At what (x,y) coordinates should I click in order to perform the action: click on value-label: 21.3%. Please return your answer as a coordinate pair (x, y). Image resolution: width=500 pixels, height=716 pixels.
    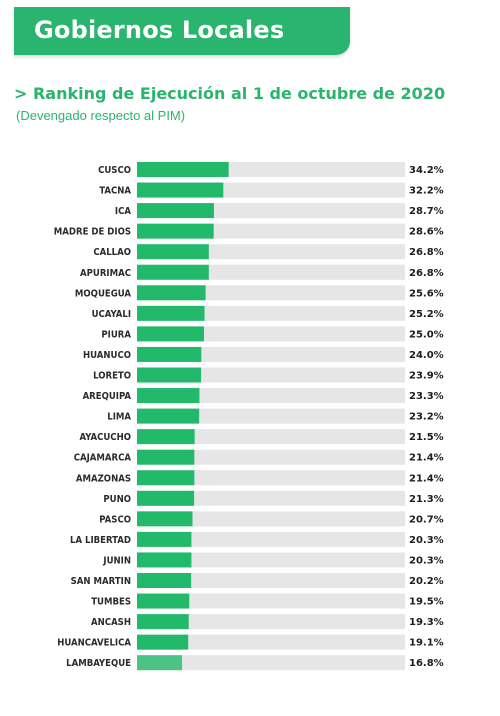
    Looking at the image, I should click on (426, 499).